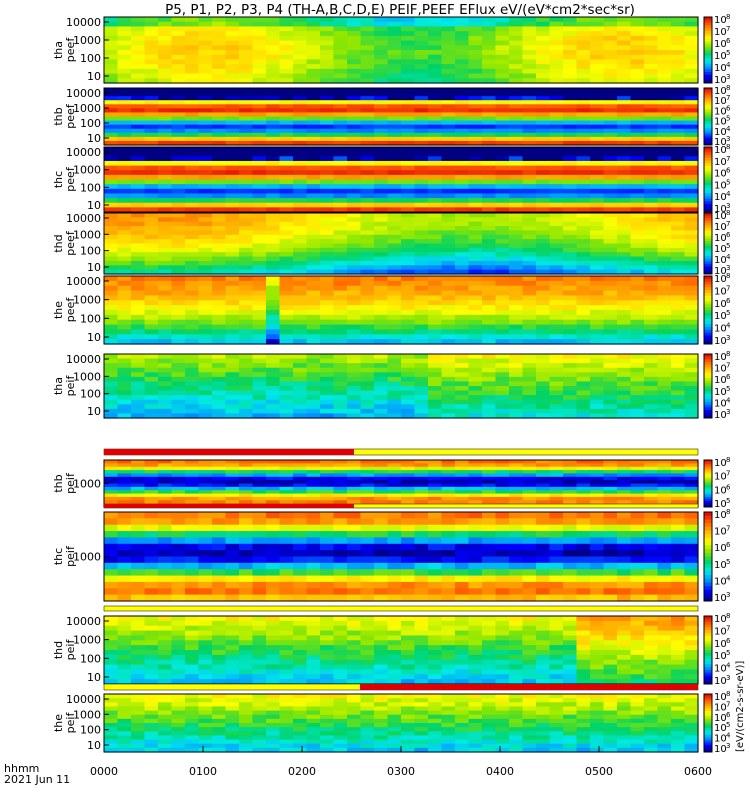 Image resolution: width=750 pixels, height=800 pixels. What do you see at coordinates (728, 301) in the screenshot?
I see `colorbar-tick-exponent: 6` at bounding box center [728, 301].